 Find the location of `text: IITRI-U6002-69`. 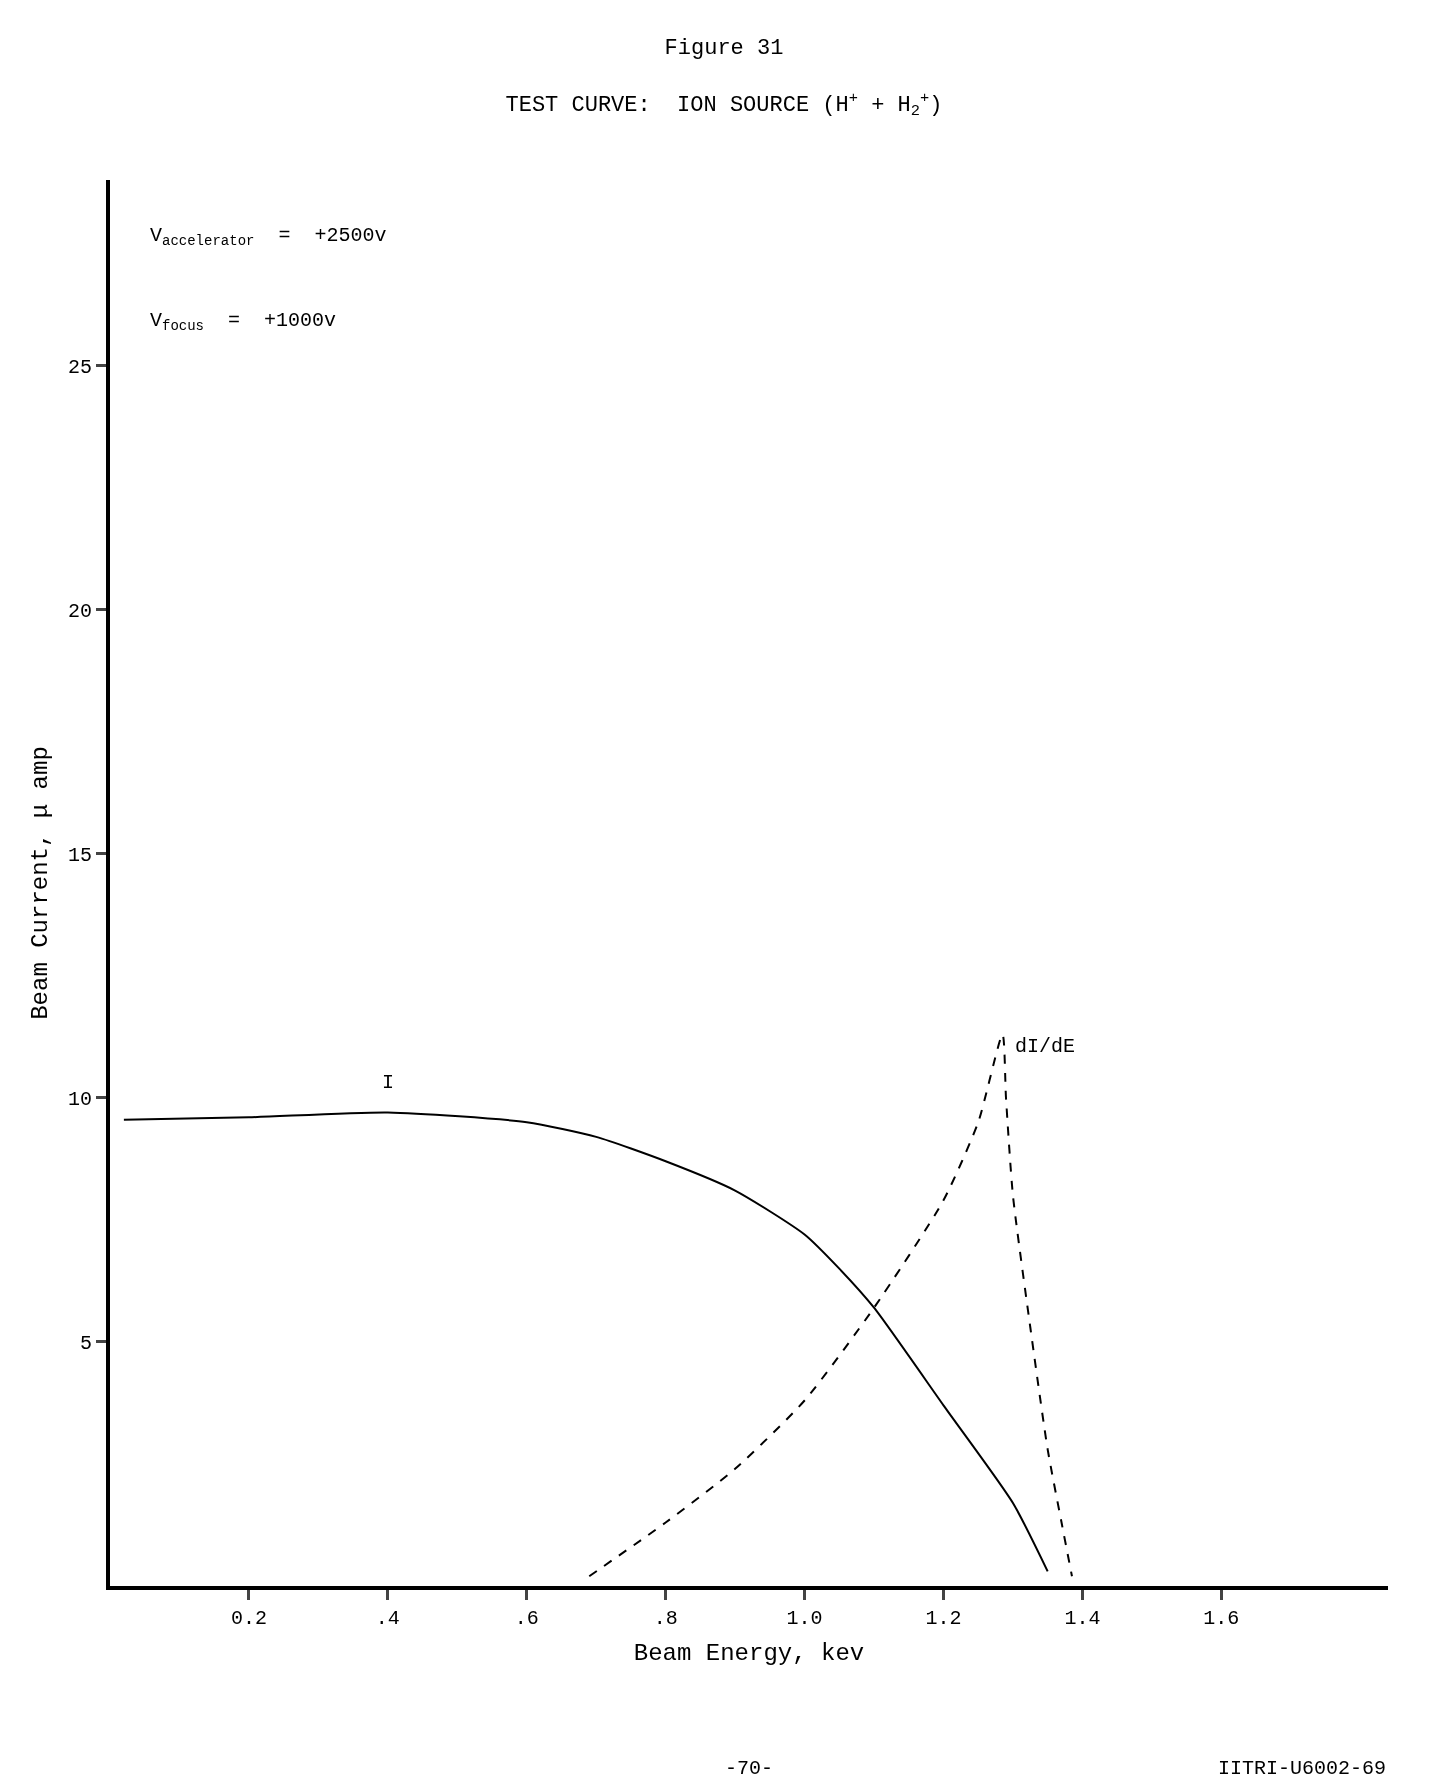

text: IITRI-U6002-69 is located at coordinates (1302, 1768).